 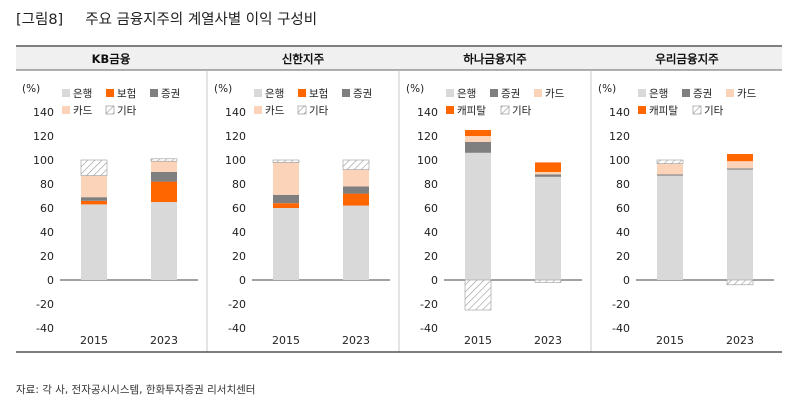 What do you see at coordinates (40, 20) in the screenshot?
I see `figure-label: [그림8]` at bounding box center [40, 20].